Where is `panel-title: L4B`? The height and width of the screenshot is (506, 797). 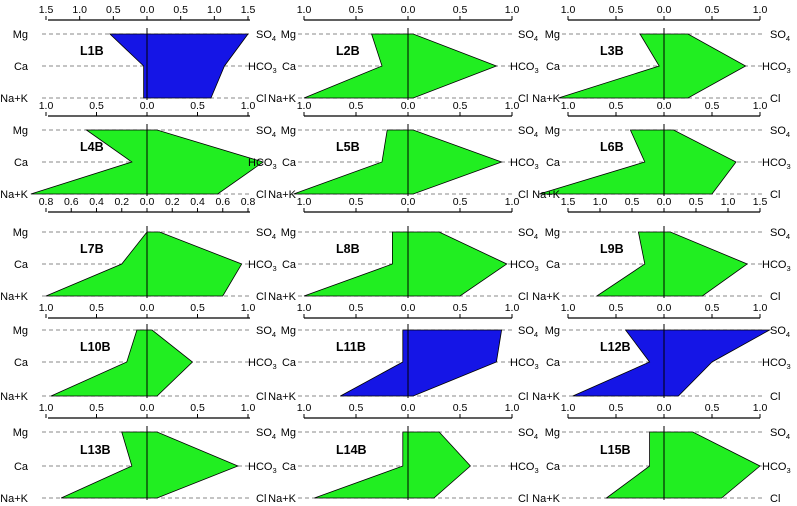
panel-title: L4B is located at coordinates (92, 147).